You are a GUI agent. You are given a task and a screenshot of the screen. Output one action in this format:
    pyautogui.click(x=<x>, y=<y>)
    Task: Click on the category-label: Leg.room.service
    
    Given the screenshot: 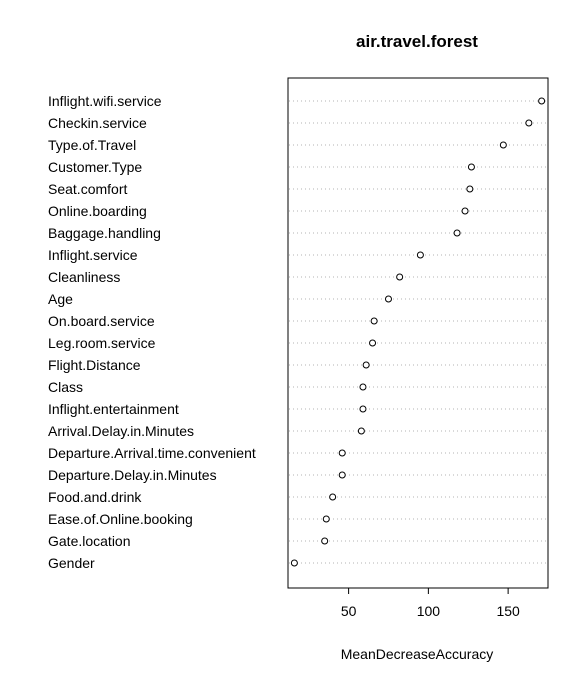 What is the action you would take?
    pyautogui.click(x=102, y=343)
    